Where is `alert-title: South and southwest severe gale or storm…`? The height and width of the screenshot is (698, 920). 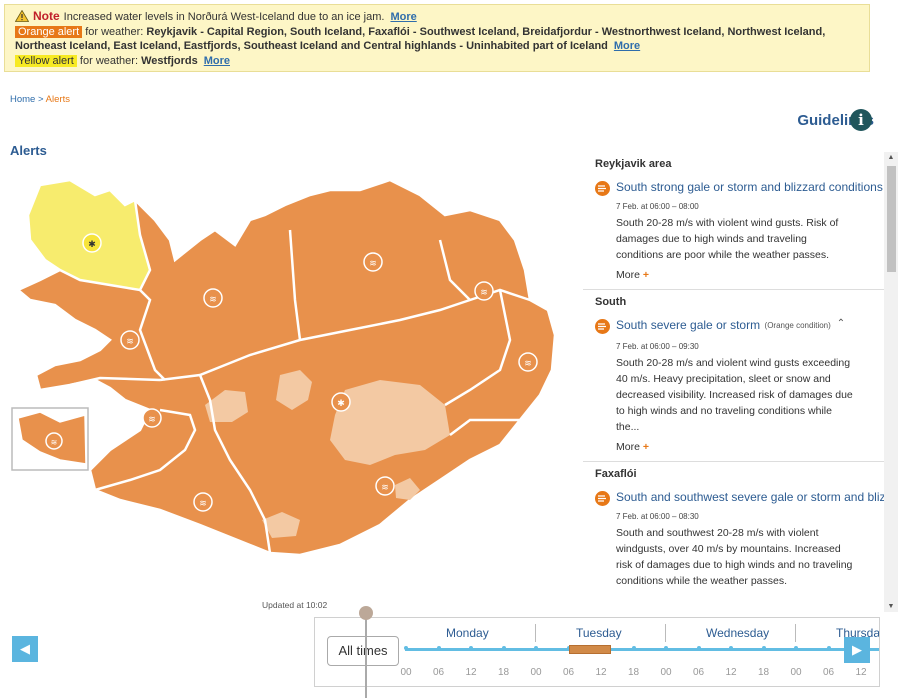
alert-title: South and southwest severe gale or storm… is located at coordinates (750, 497).